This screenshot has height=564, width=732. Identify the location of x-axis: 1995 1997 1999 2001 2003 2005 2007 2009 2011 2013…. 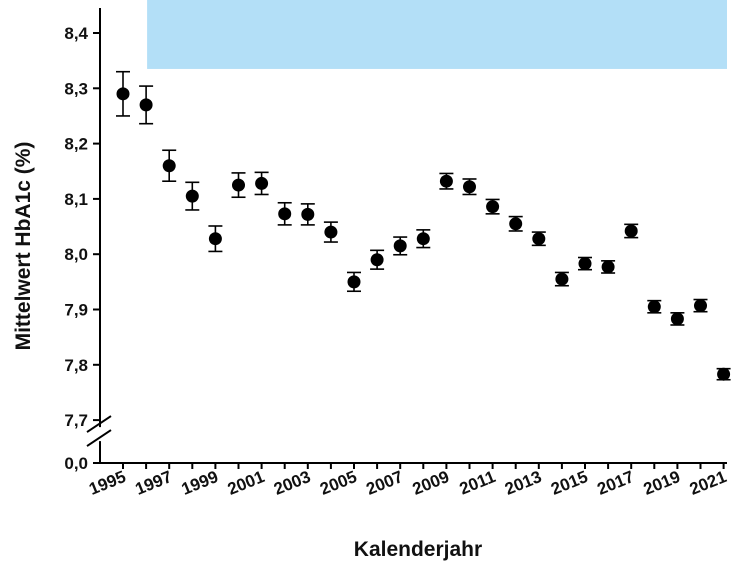
(407, 480).